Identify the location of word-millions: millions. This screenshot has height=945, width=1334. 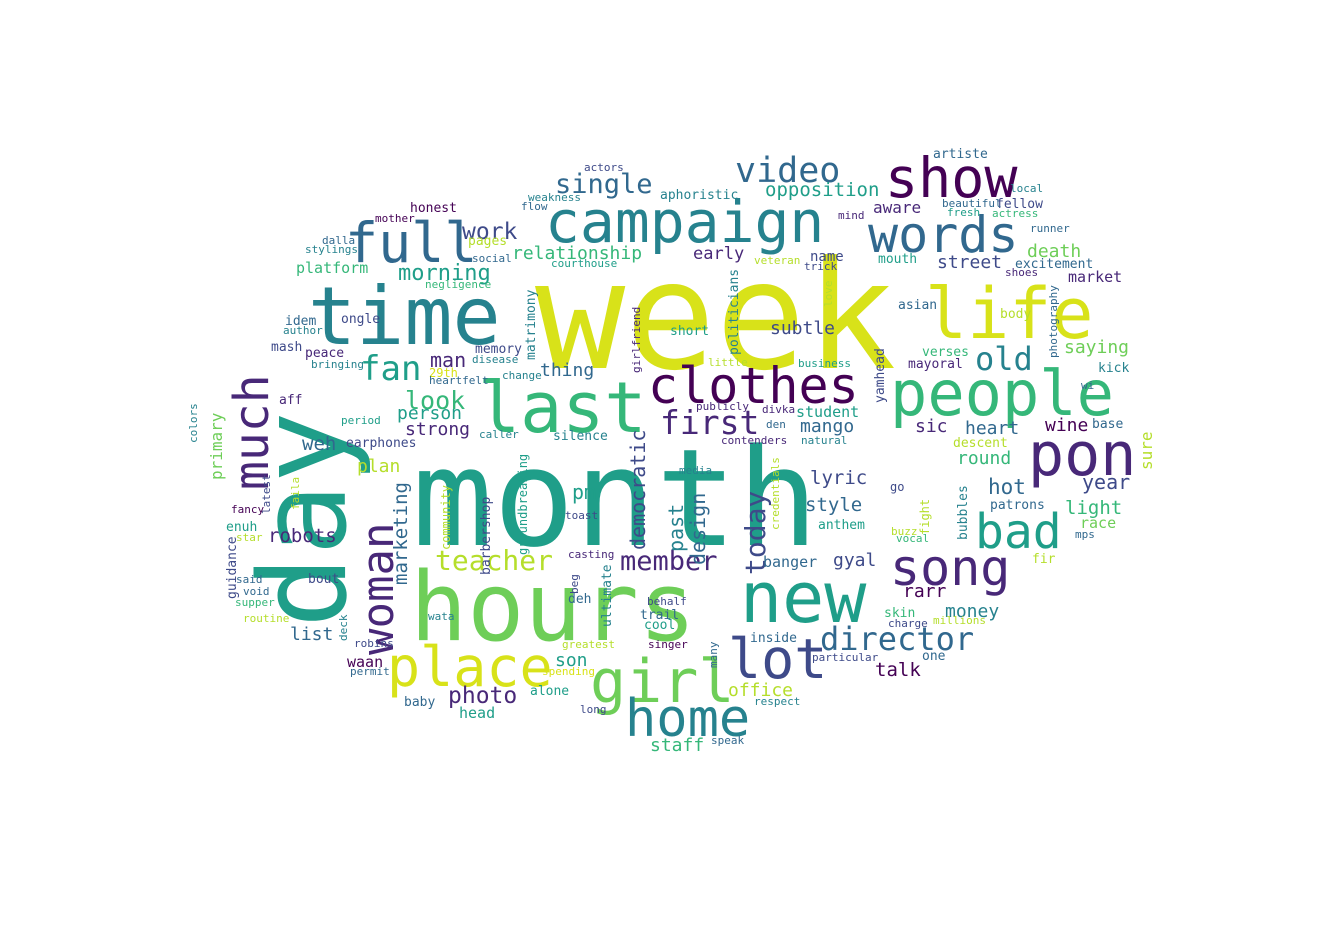
(959, 620).